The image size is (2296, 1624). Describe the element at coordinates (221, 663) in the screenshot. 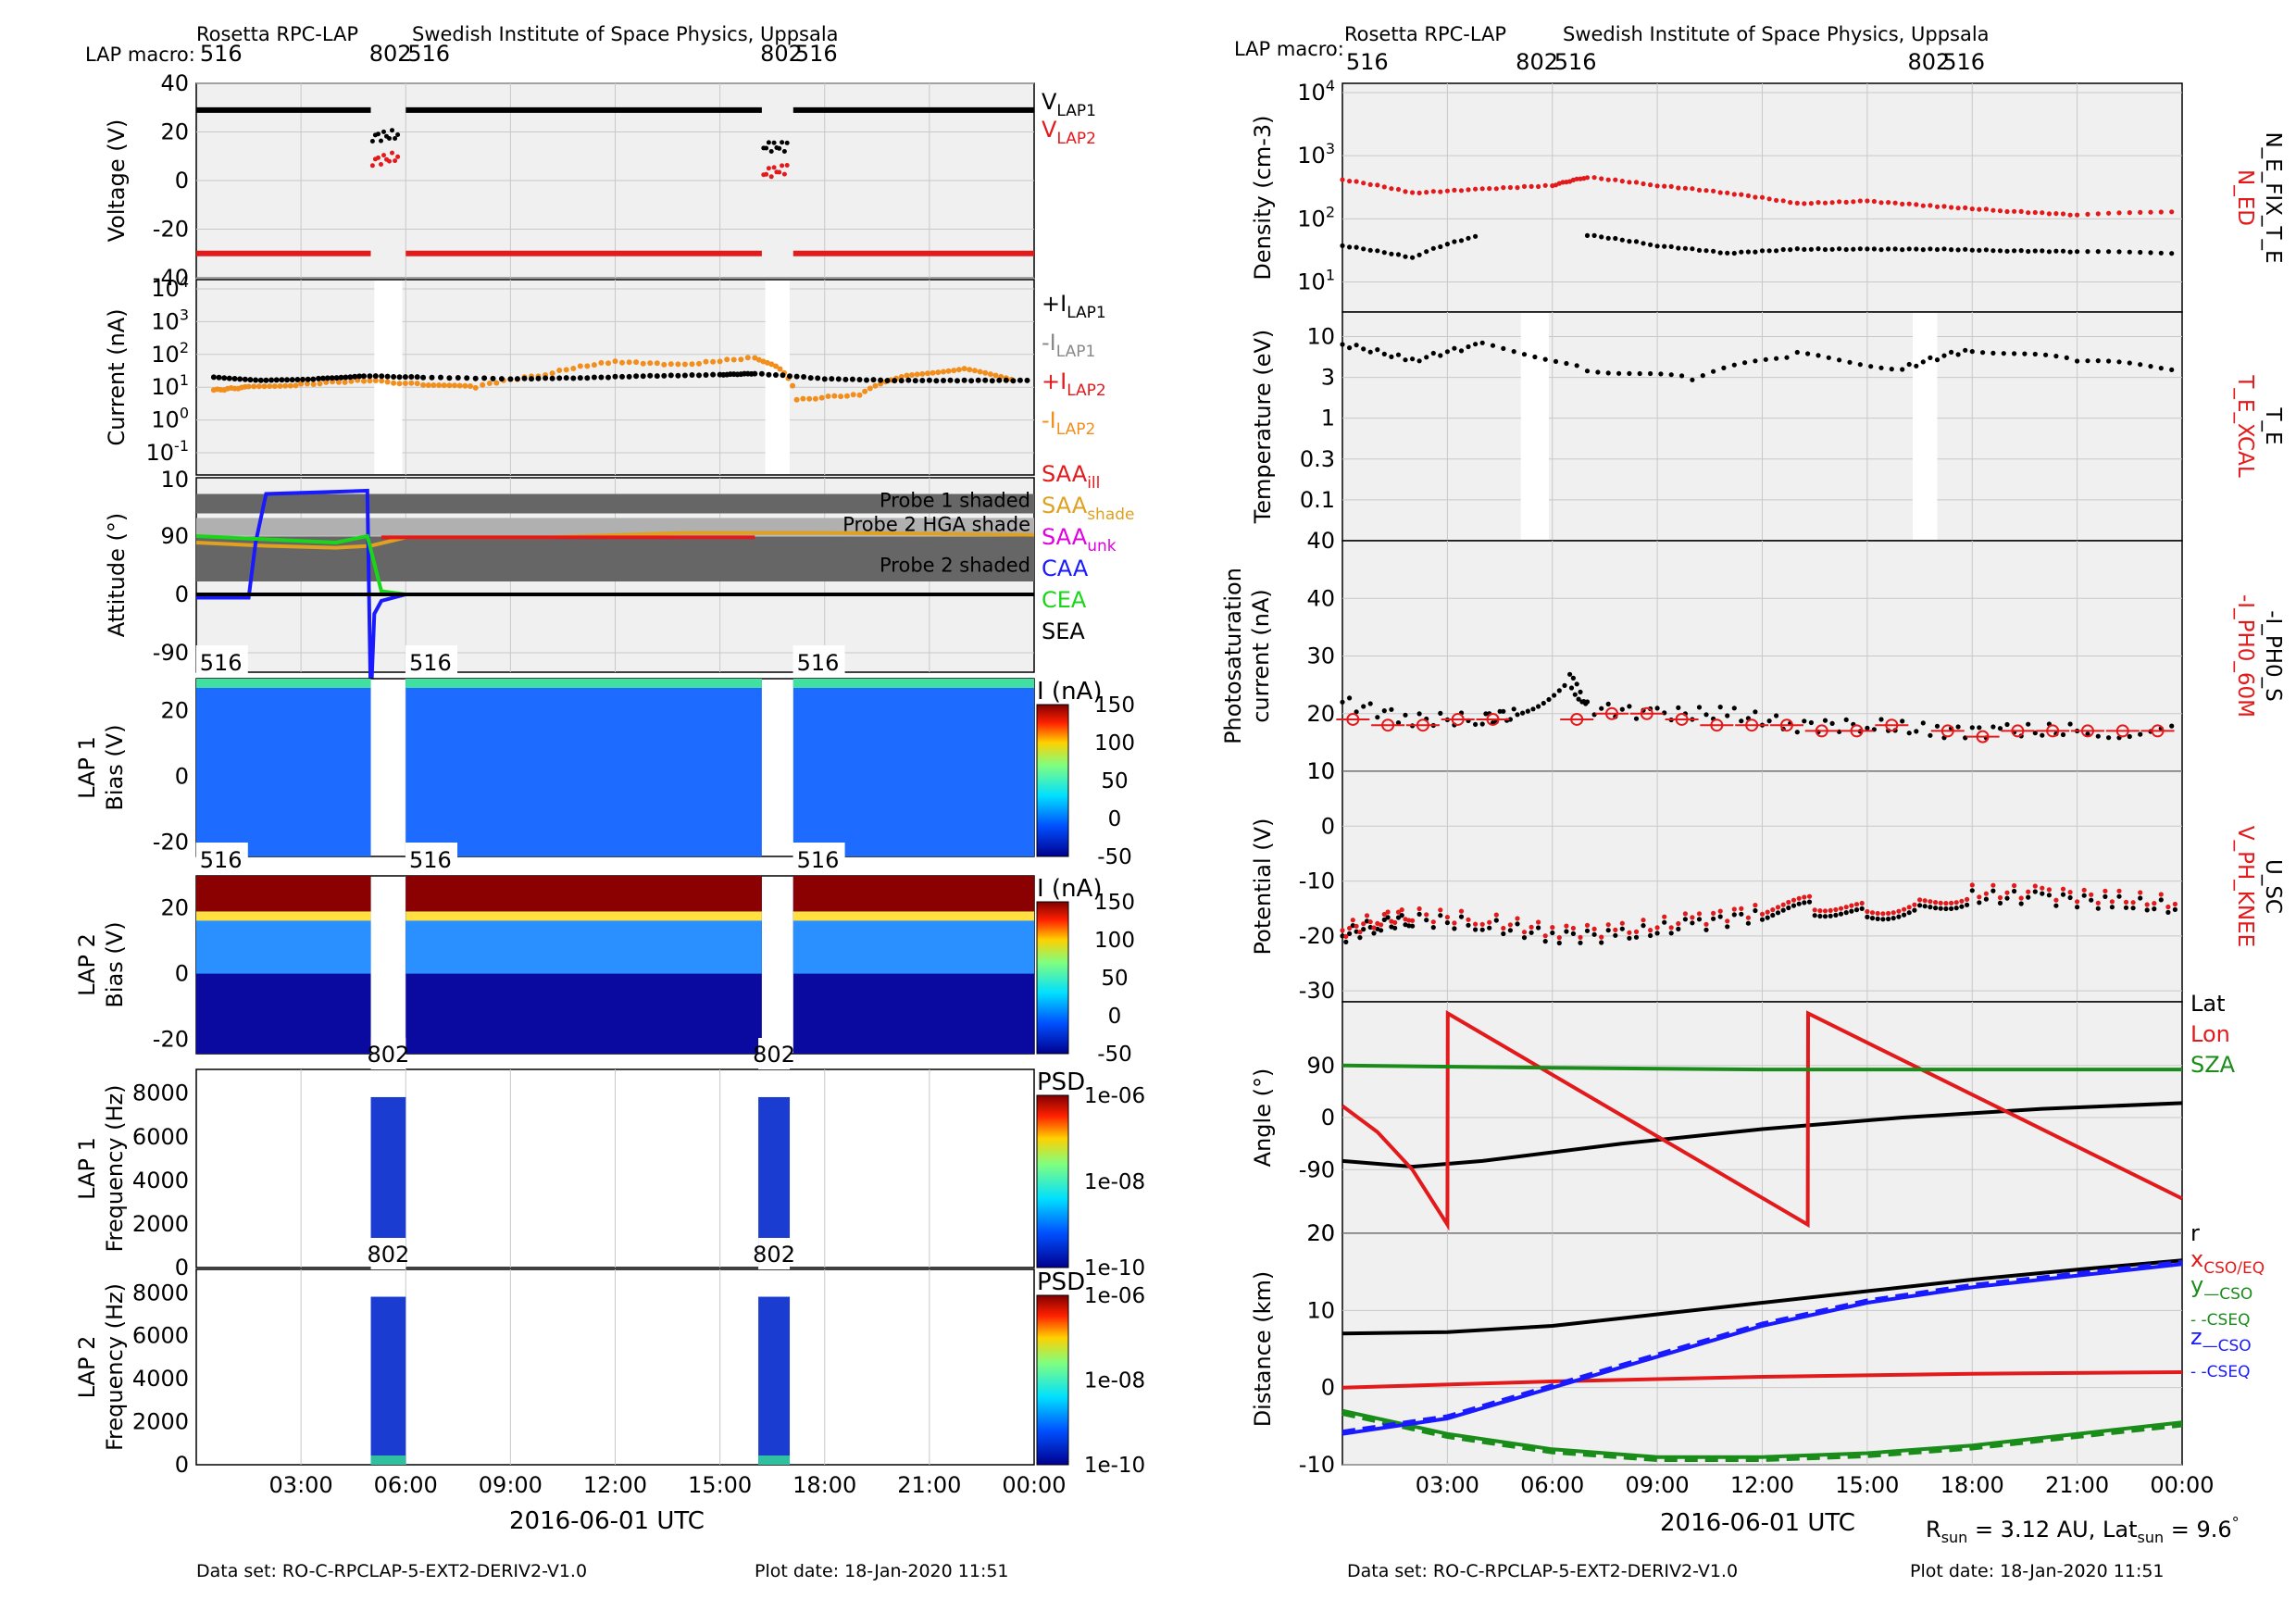

I see `lap1_sweep-macro-label: 516` at that location.